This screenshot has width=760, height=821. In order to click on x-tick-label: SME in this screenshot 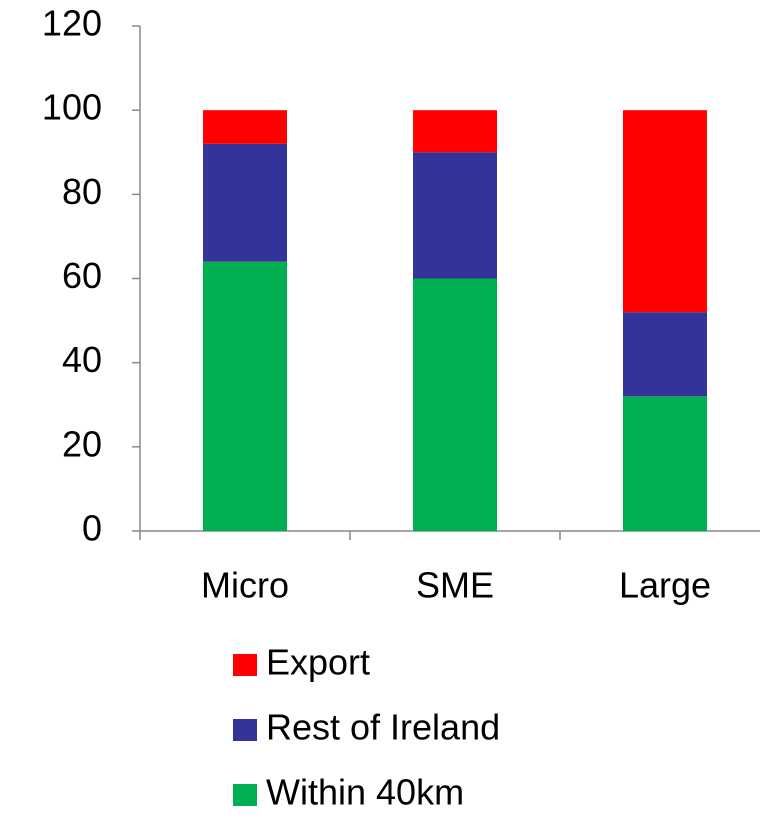, I will do `click(455, 585)`.